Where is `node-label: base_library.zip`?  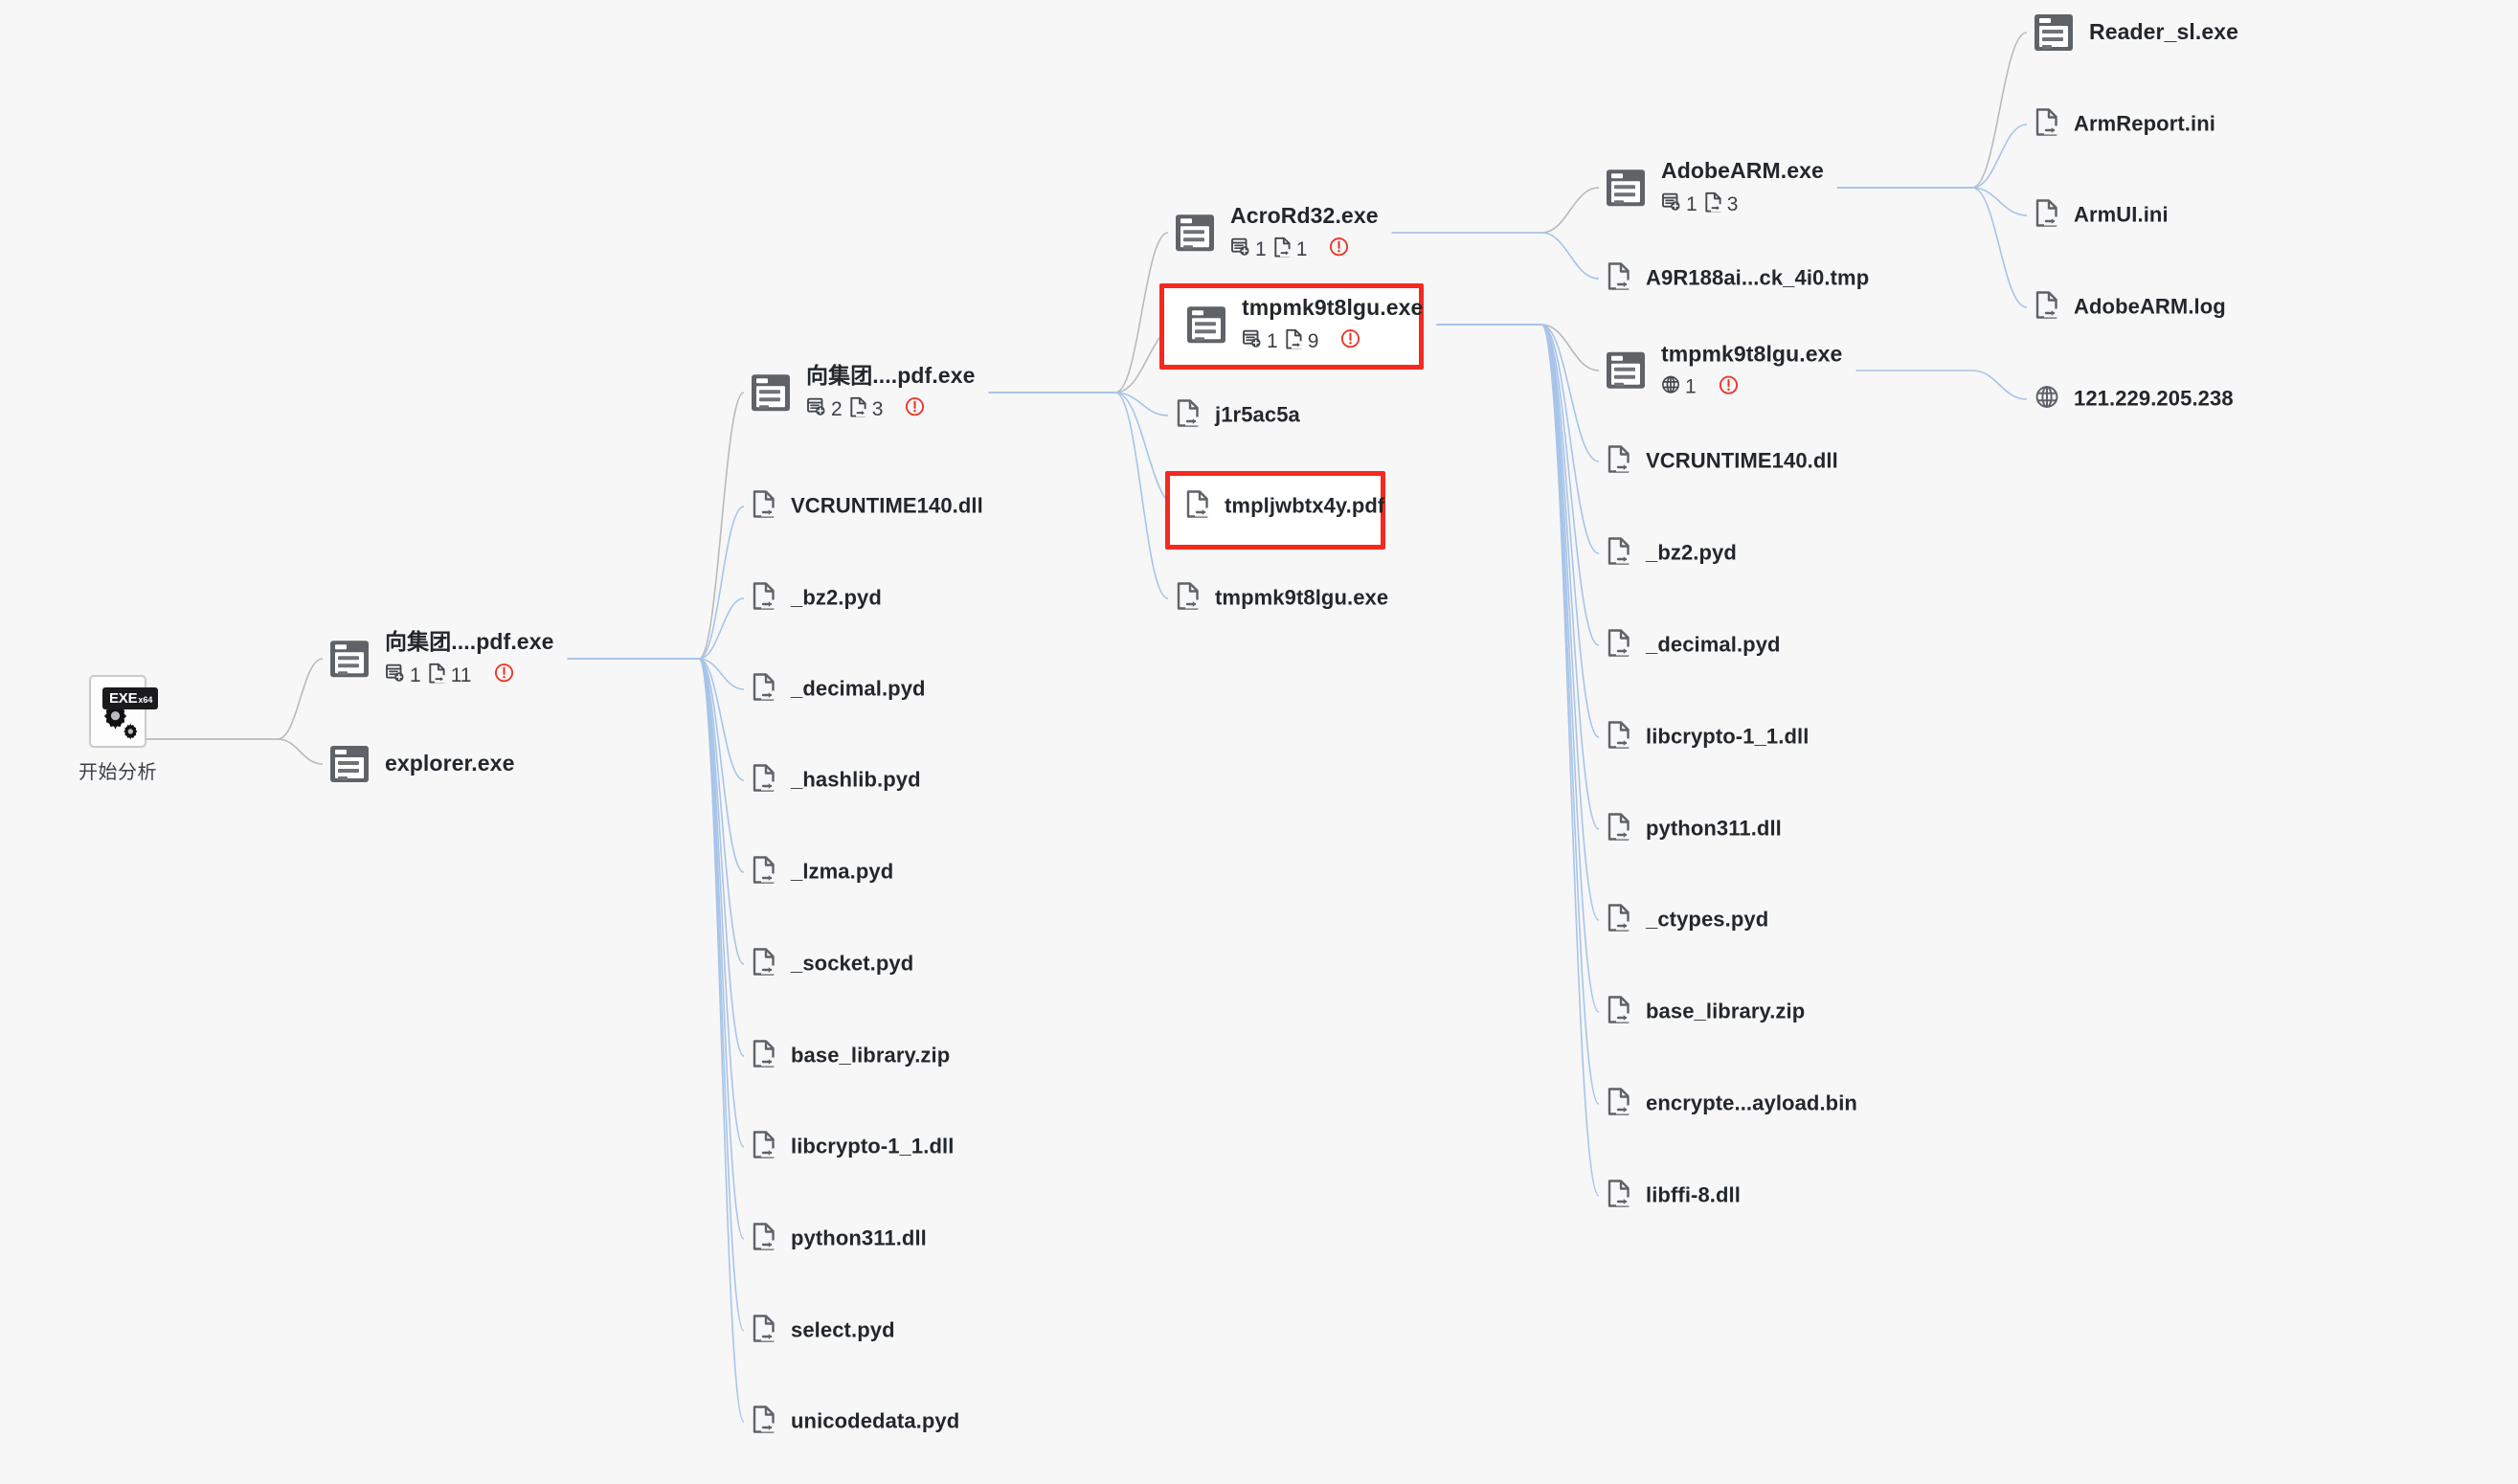 node-label: base_library.zip is located at coordinates (871, 1055).